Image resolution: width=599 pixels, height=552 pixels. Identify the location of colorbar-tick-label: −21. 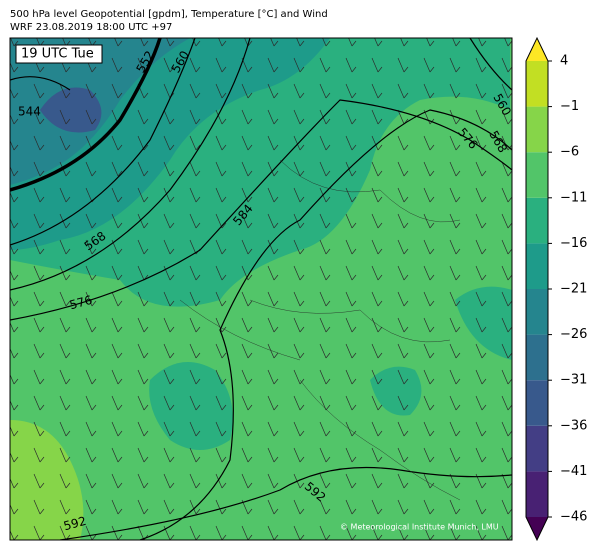
(573, 289).